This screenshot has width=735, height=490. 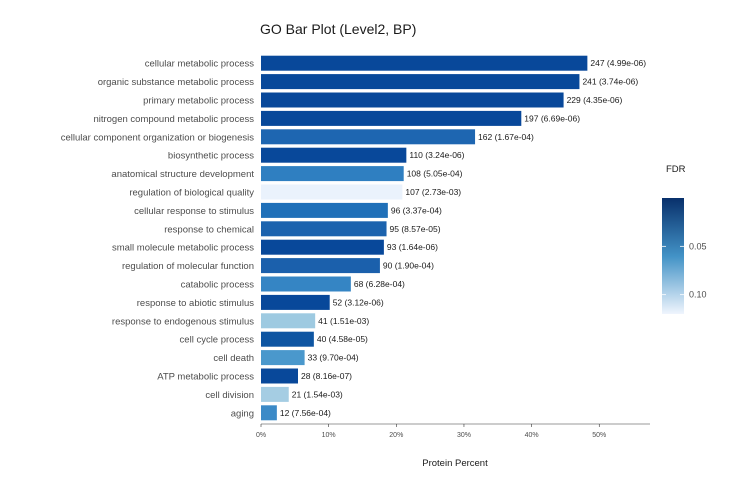 I want to click on category-label: anatomical structure development, so click(x=182, y=174).